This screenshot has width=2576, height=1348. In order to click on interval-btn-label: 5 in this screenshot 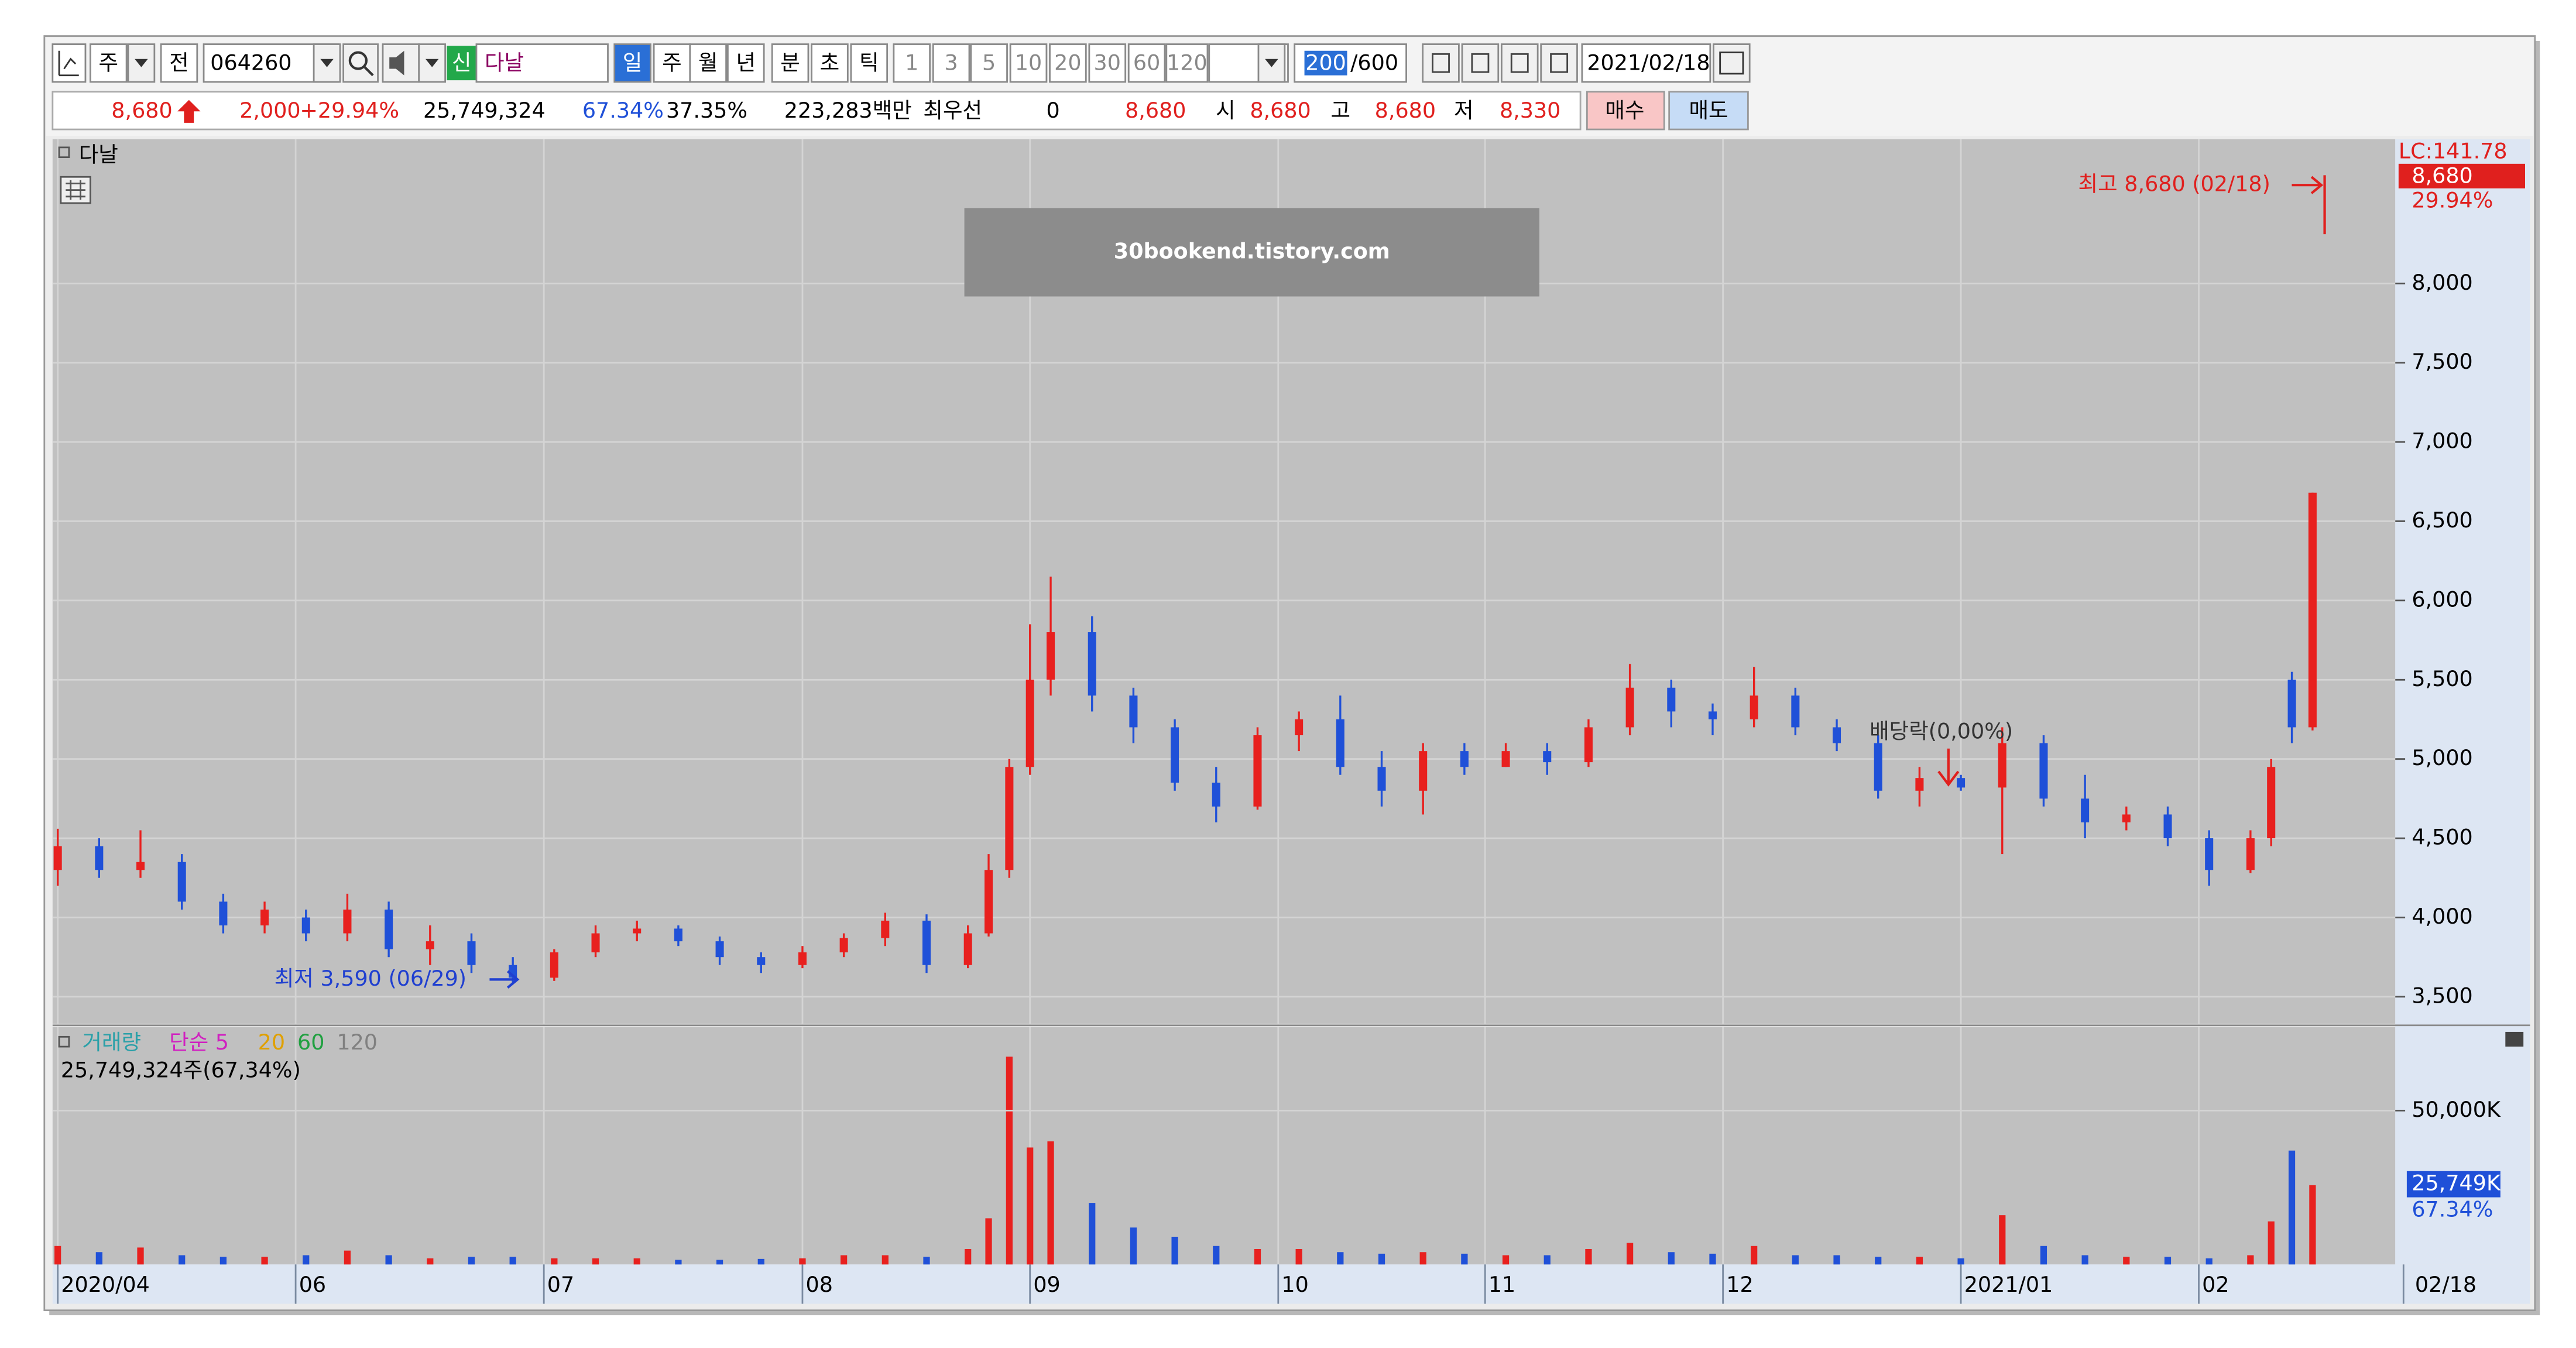, I will do `click(989, 63)`.